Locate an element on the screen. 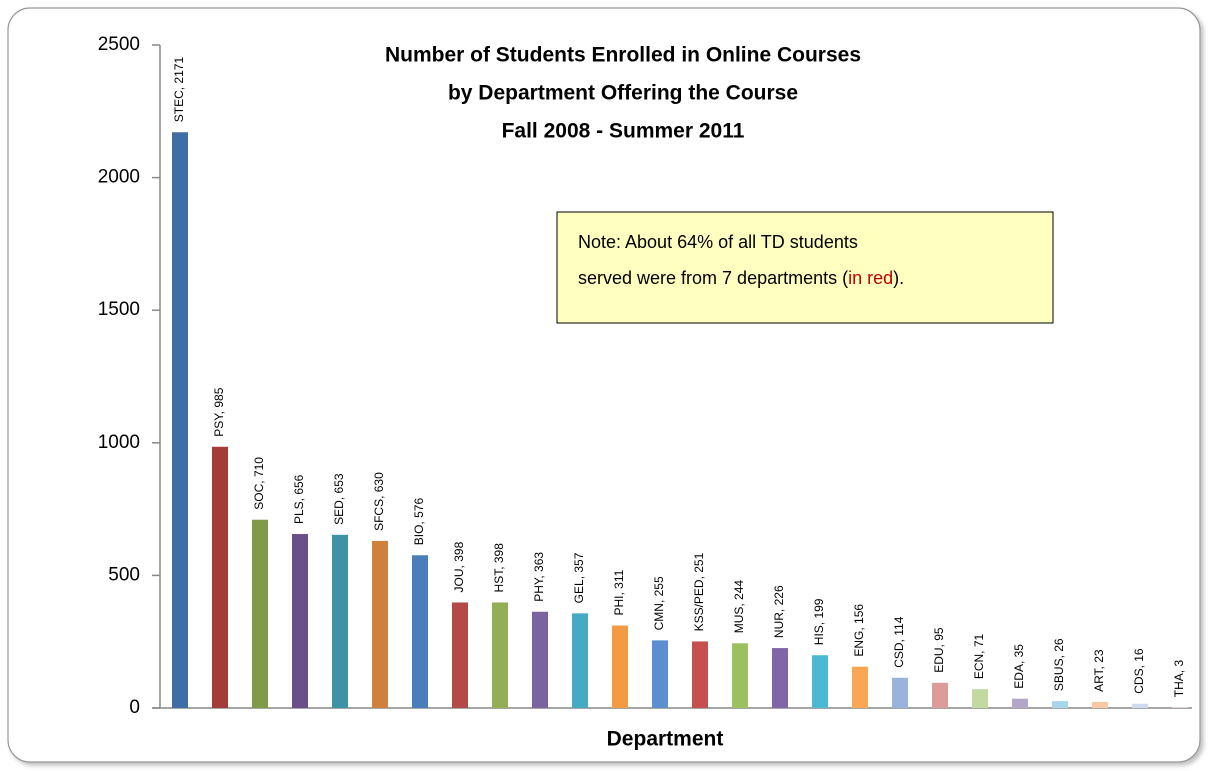  data-label: PSY, 985 is located at coordinates (219, 411).